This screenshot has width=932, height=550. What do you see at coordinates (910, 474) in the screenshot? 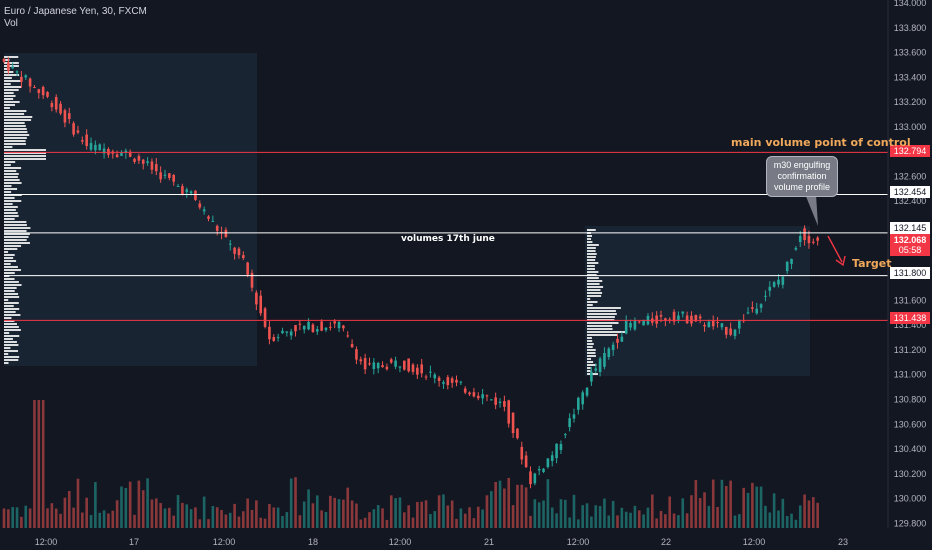
I see `price-tick-label: 130.200` at bounding box center [910, 474].